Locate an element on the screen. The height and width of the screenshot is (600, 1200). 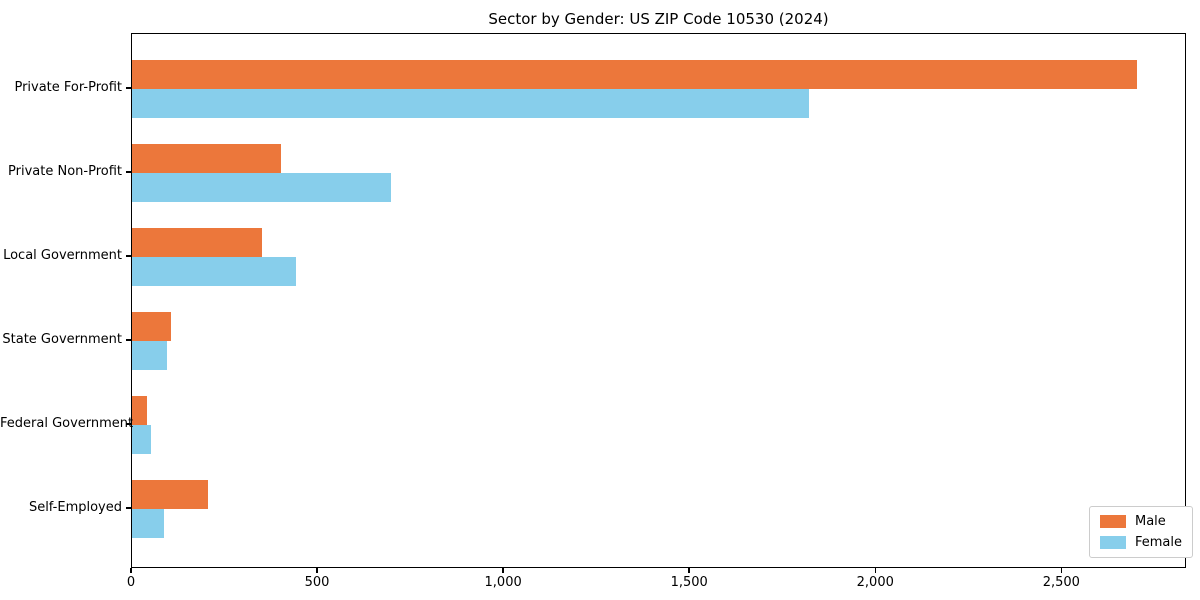
x-tick-label: 0 is located at coordinates (131, 582).